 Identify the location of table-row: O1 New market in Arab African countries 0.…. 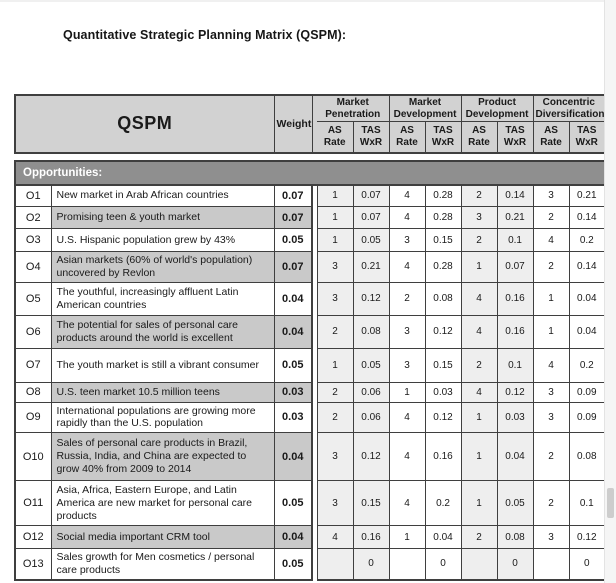
(310, 195).